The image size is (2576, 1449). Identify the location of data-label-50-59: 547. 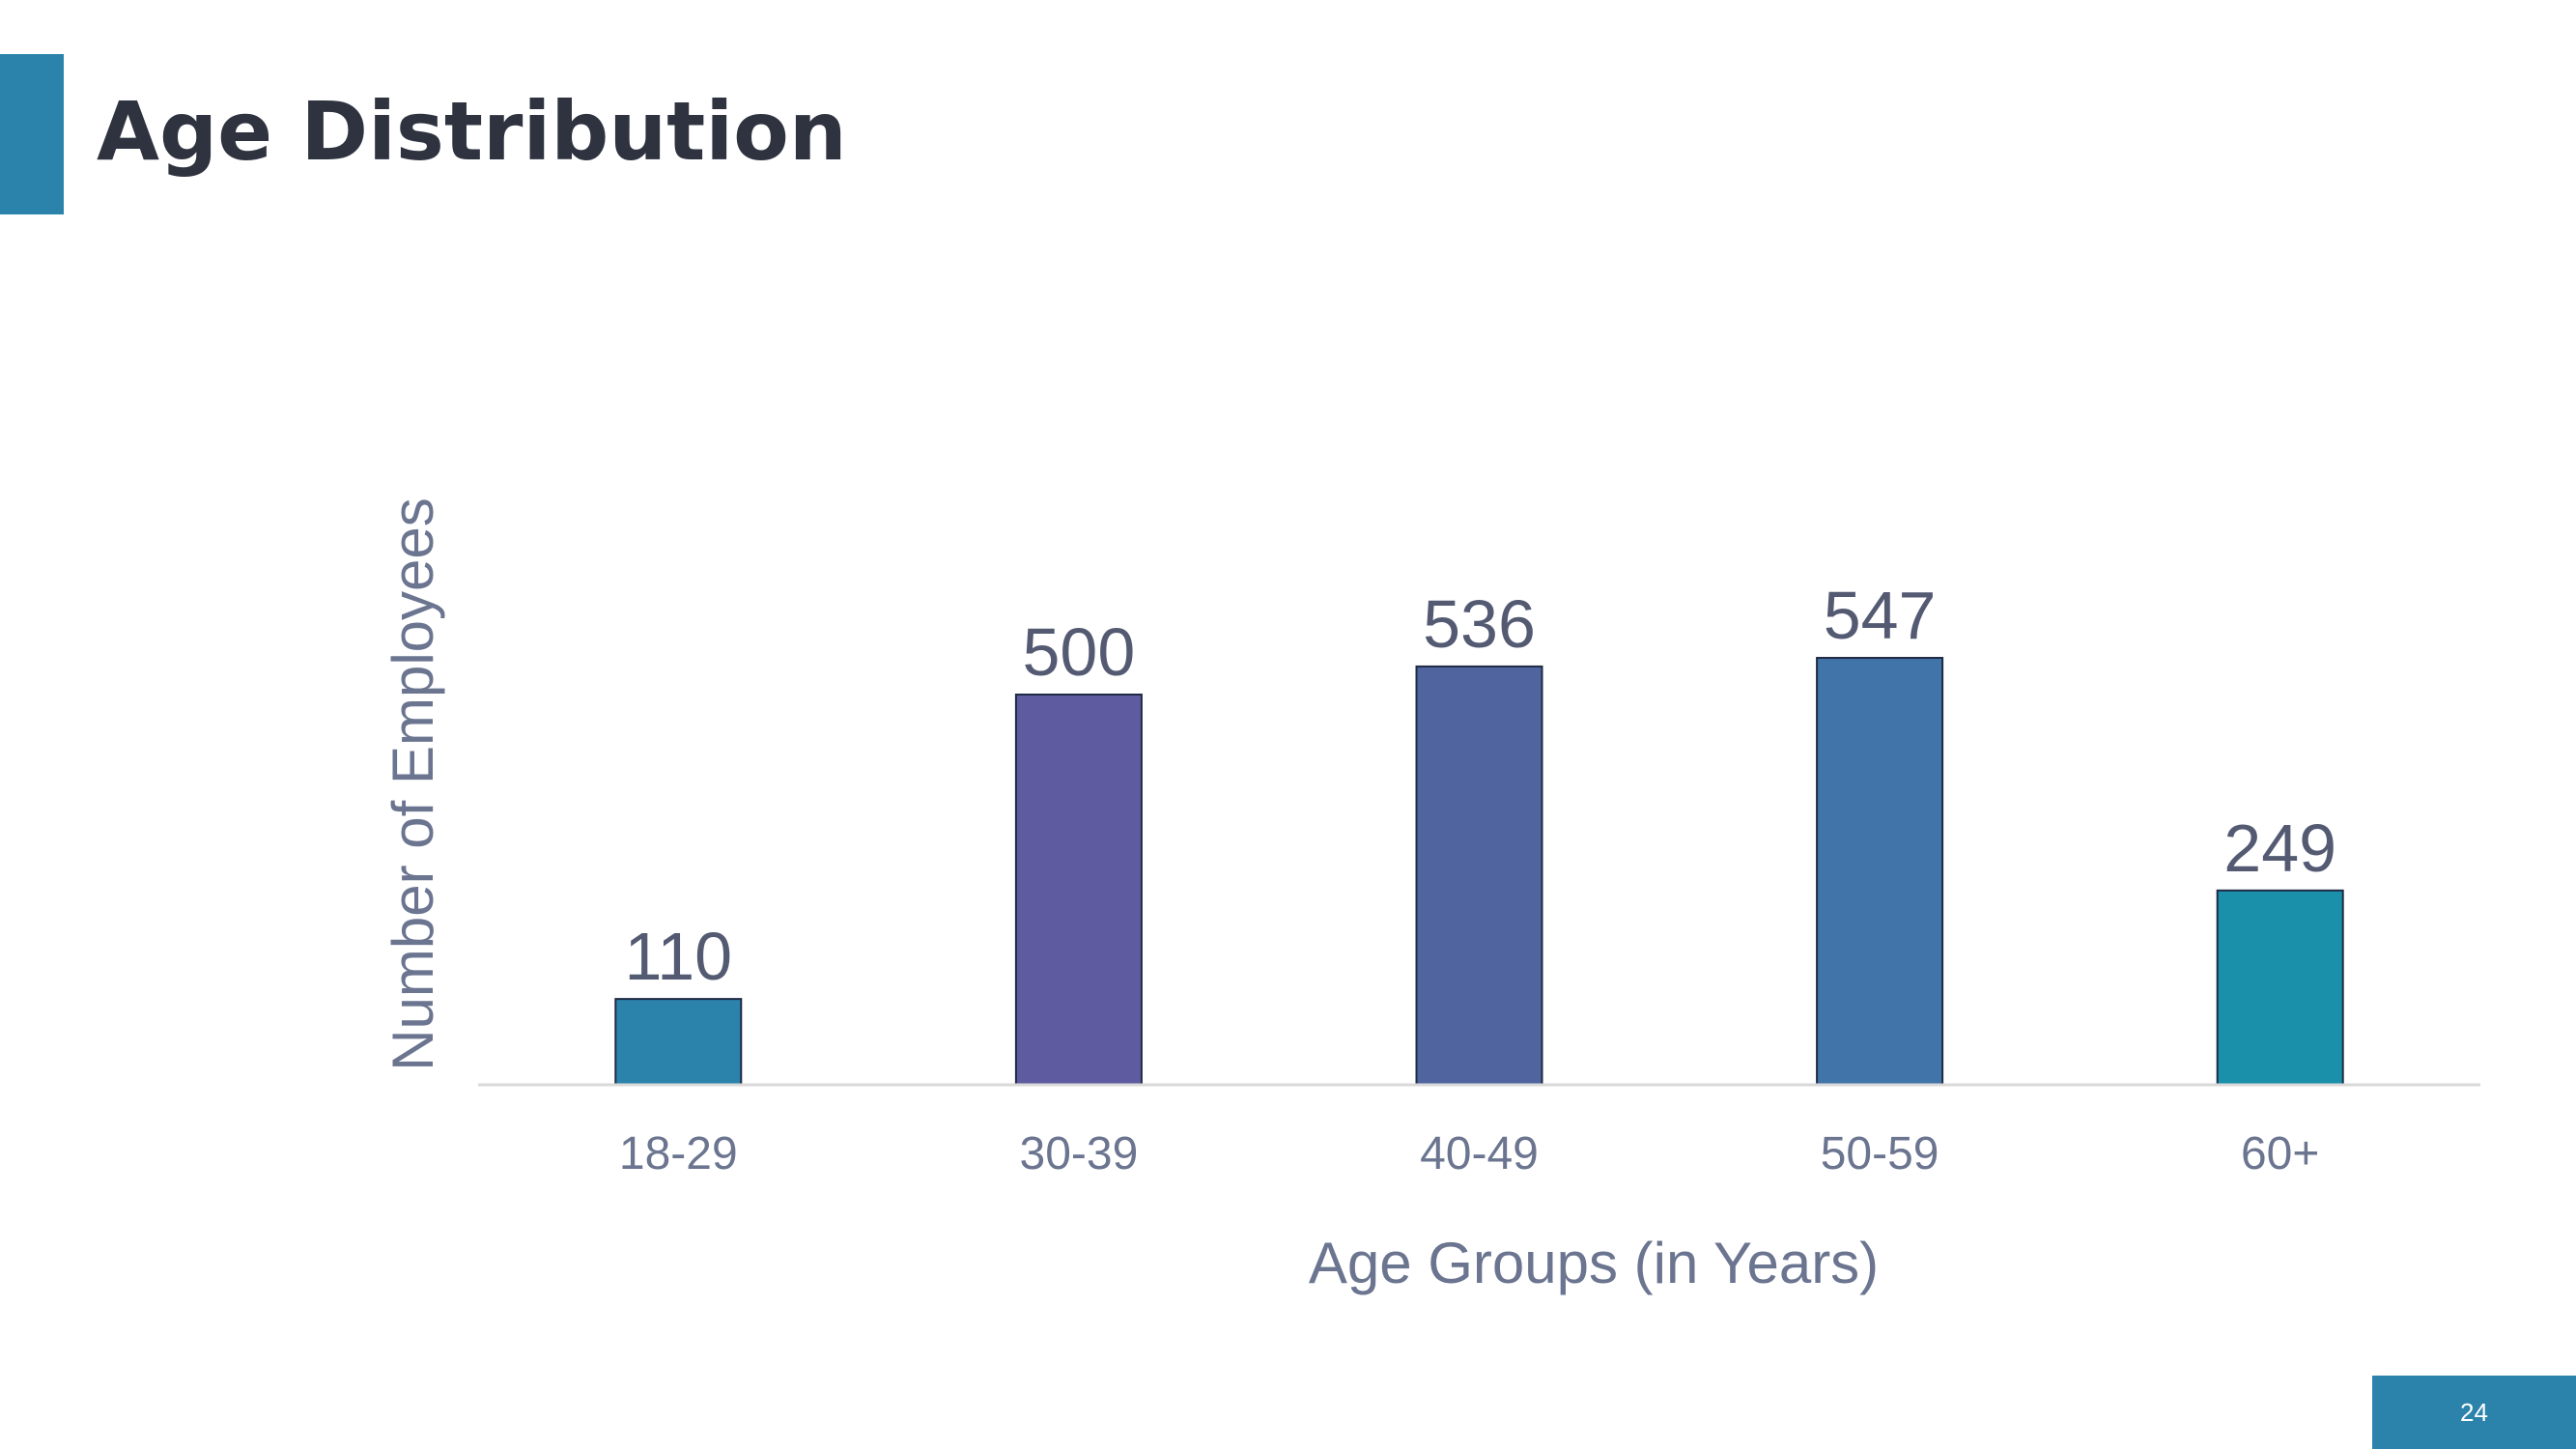
(1880, 615).